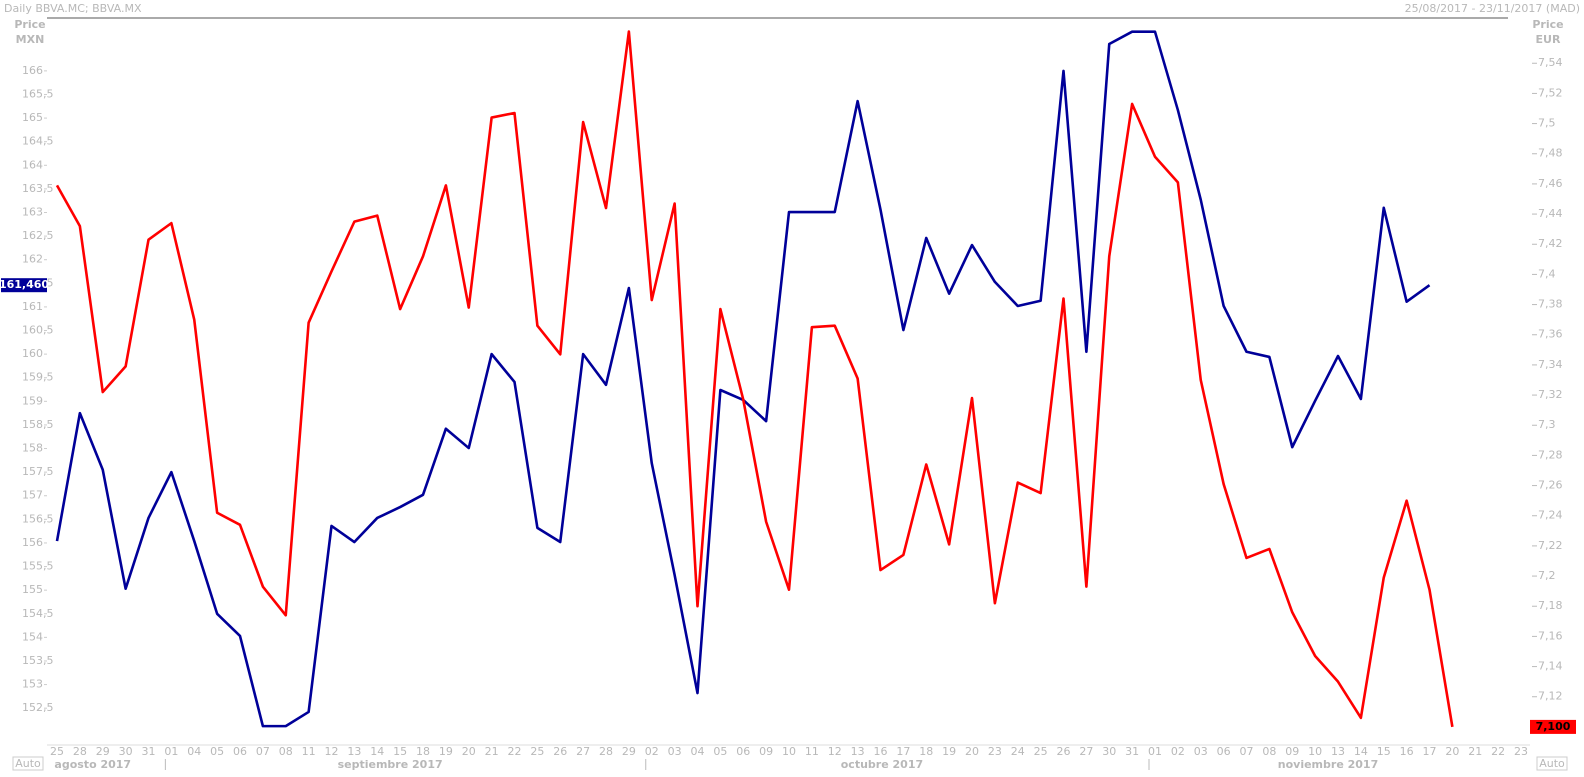  I want to click on y-label: MXN, so click(30, 39).